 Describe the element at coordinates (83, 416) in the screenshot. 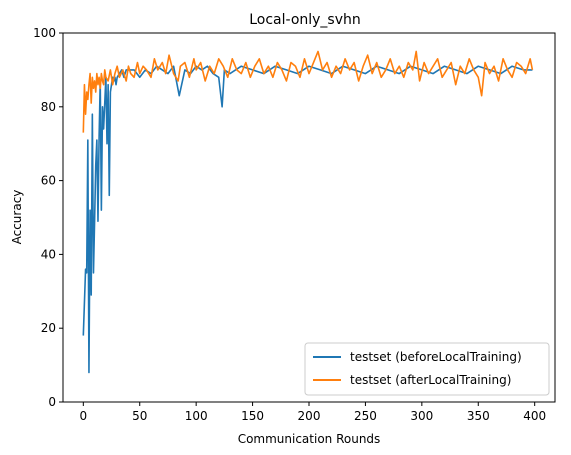

I see `x-tick-label: 0` at that location.